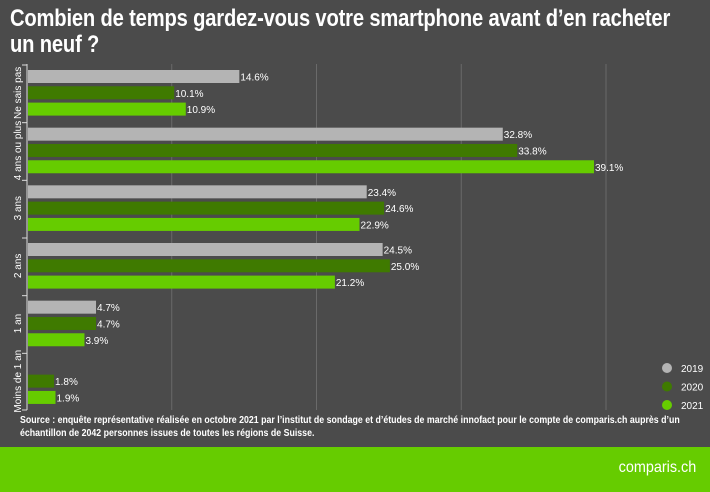  What do you see at coordinates (355, 469) in the screenshot?
I see `footer-band` at bounding box center [355, 469].